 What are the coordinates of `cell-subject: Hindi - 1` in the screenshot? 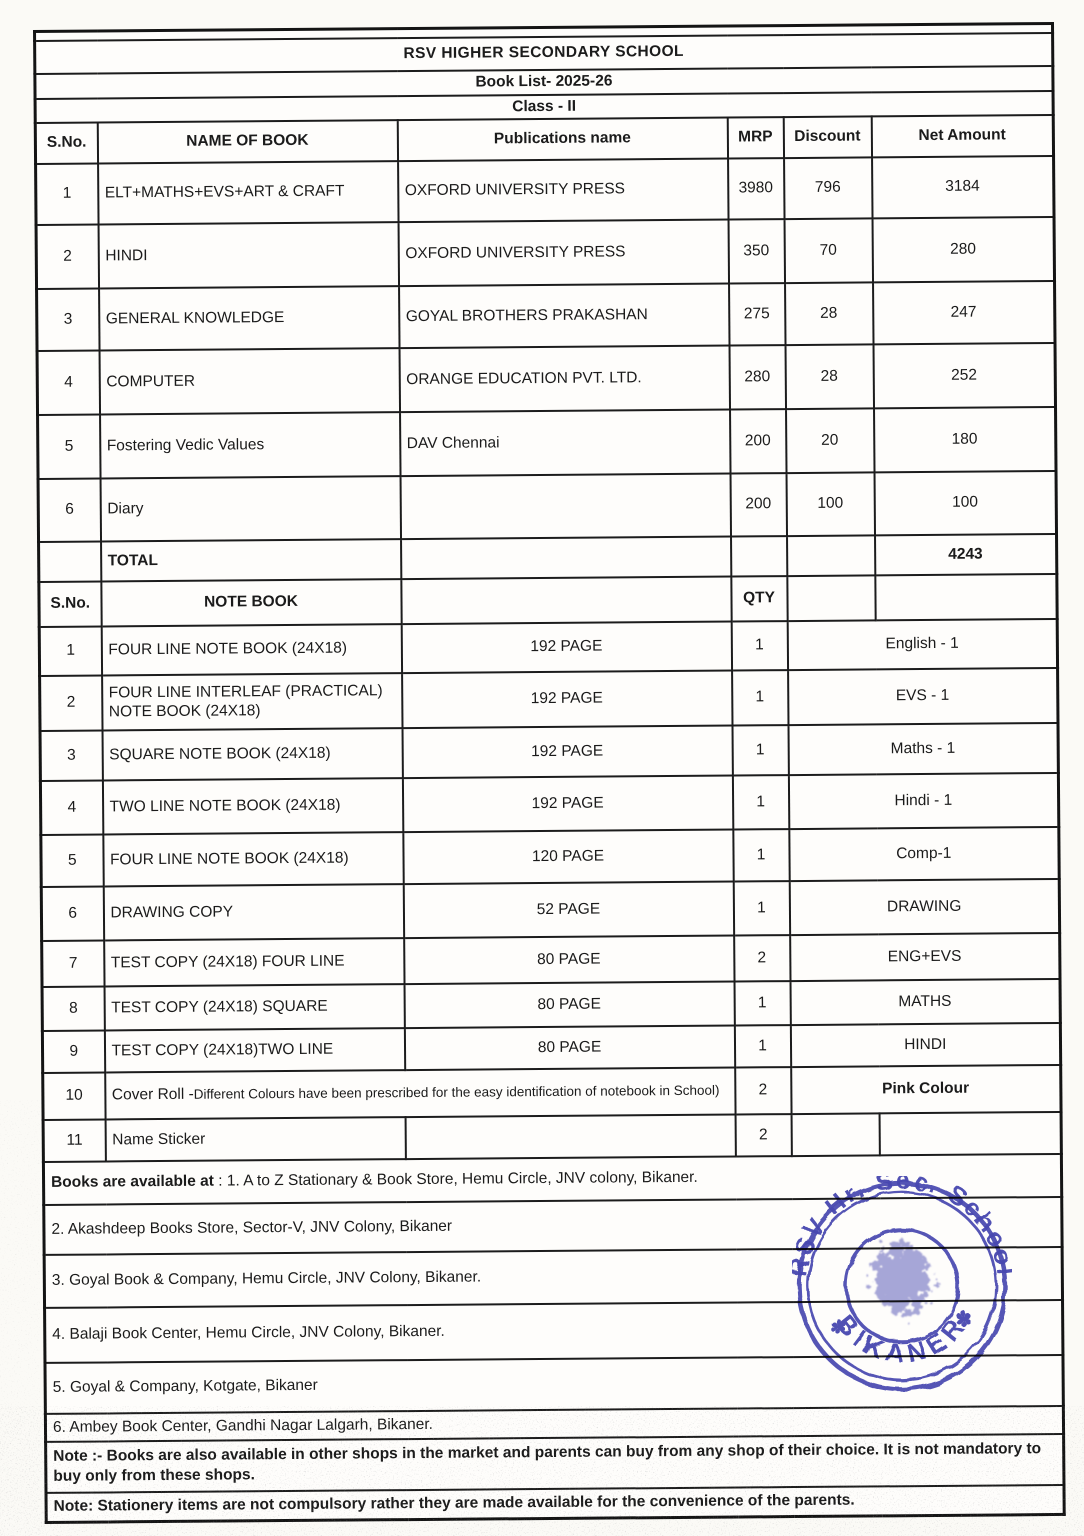 It's located at (923, 800).